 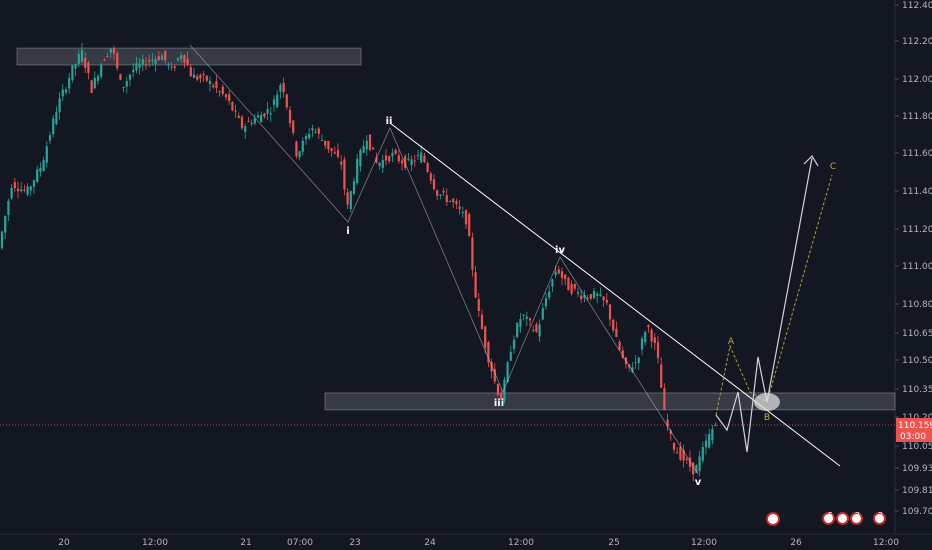 What do you see at coordinates (833, 167) in the screenshot?
I see `projection-label-C: C` at bounding box center [833, 167].